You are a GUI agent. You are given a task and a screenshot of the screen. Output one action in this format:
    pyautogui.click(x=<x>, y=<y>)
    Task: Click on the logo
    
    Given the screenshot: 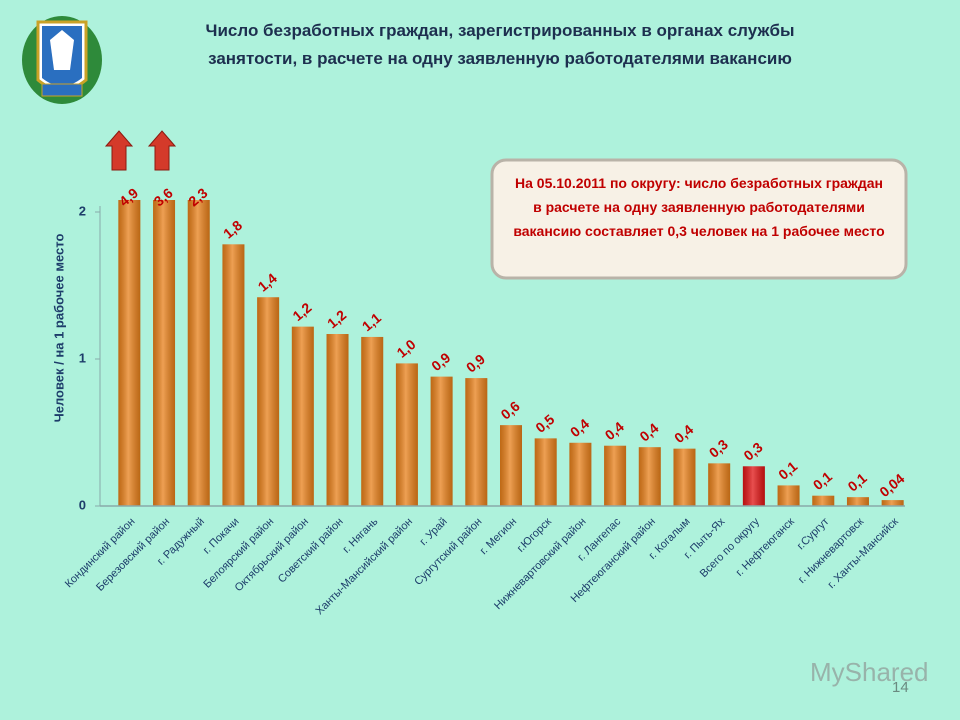 What is the action you would take?
    pyautogui.click(x=62, y=60)
    